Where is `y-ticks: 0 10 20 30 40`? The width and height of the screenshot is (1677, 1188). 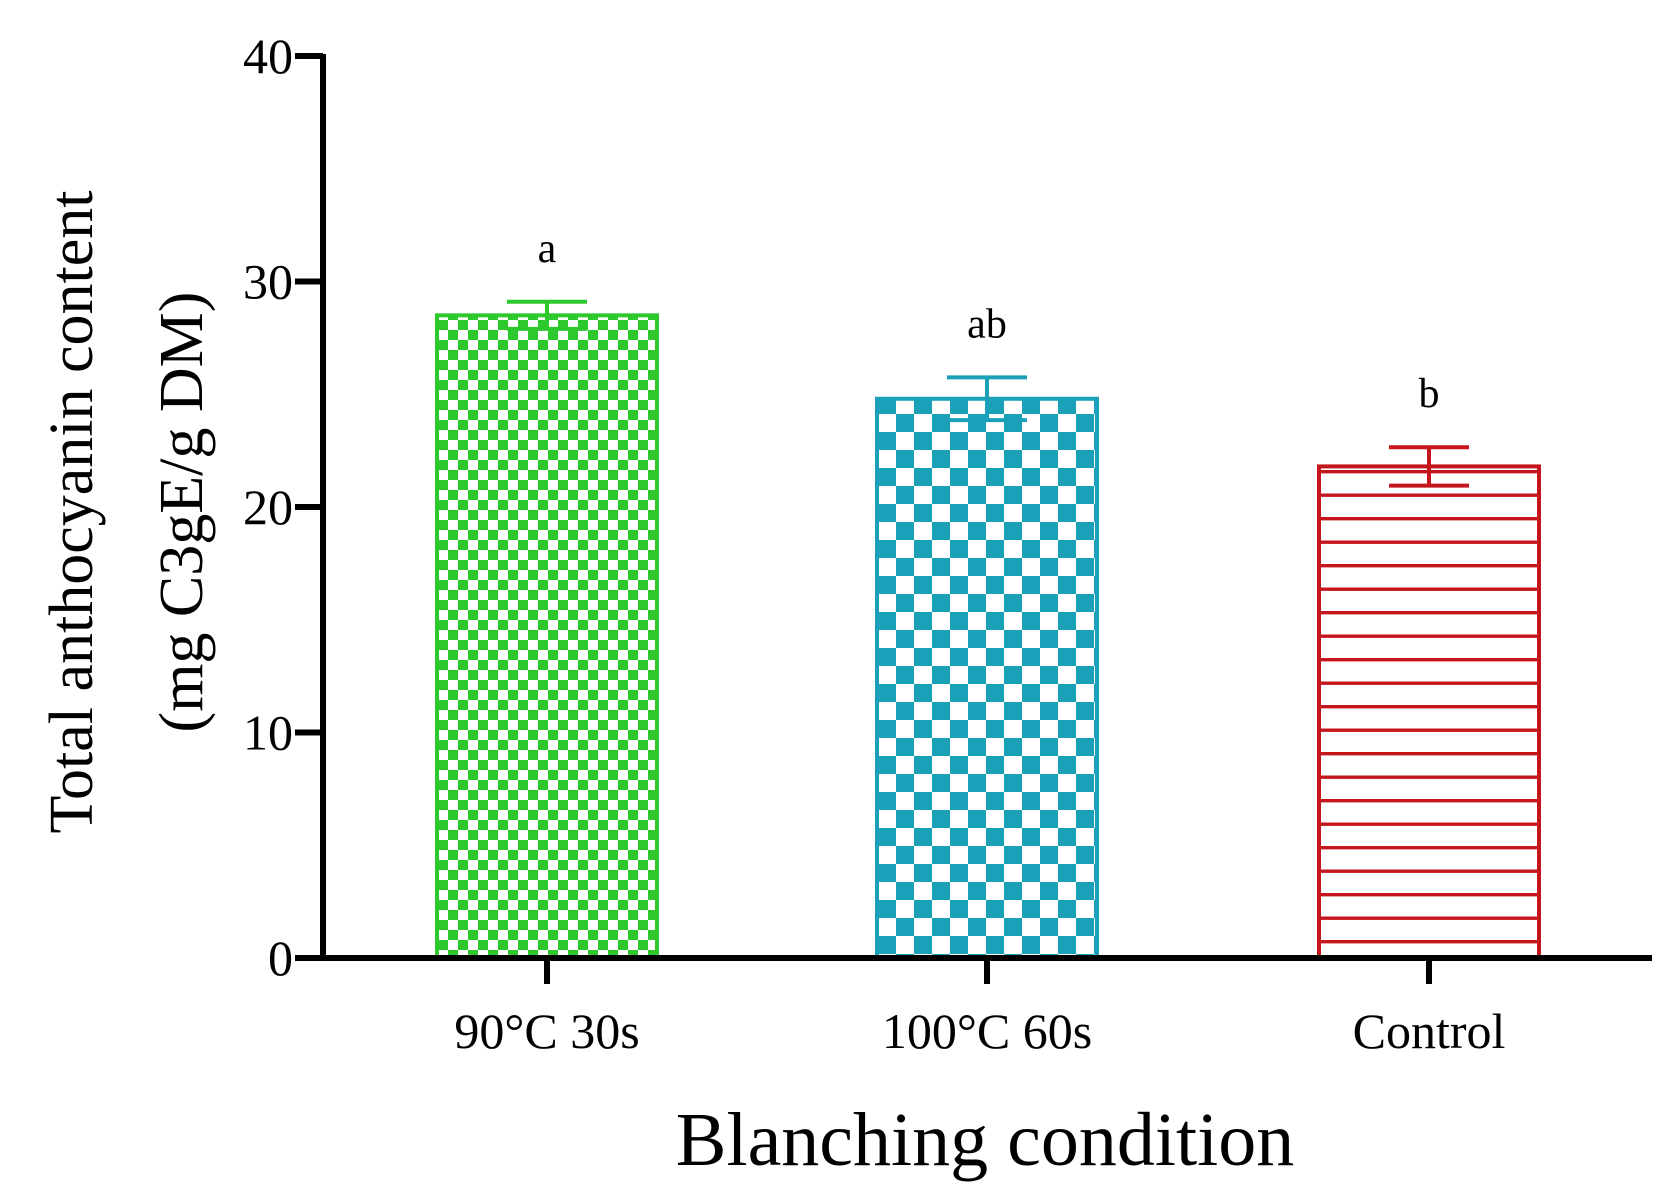
y-ticks: 0 10 20 30 40 is located at coordinates (283, 507).